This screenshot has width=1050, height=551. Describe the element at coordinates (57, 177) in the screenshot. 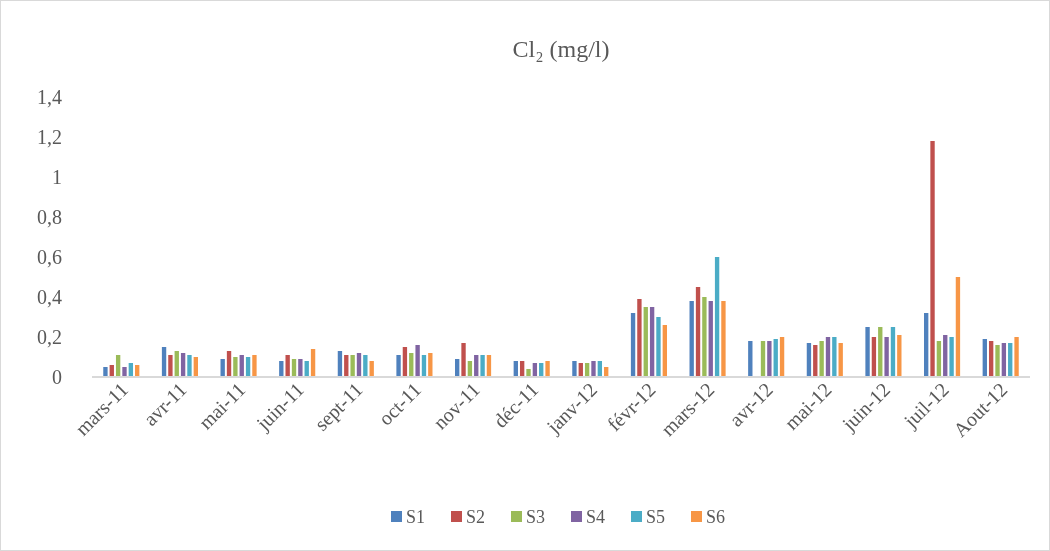

I see `y-tick-label: 1` at that location.